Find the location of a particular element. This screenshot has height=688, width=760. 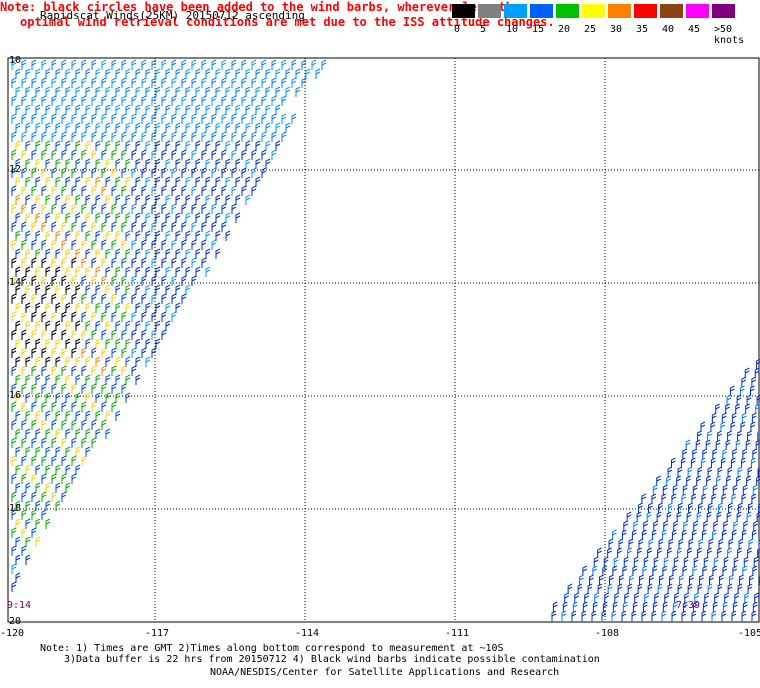

pass-time-right: 7:39 is located at coordinates (688, 605).